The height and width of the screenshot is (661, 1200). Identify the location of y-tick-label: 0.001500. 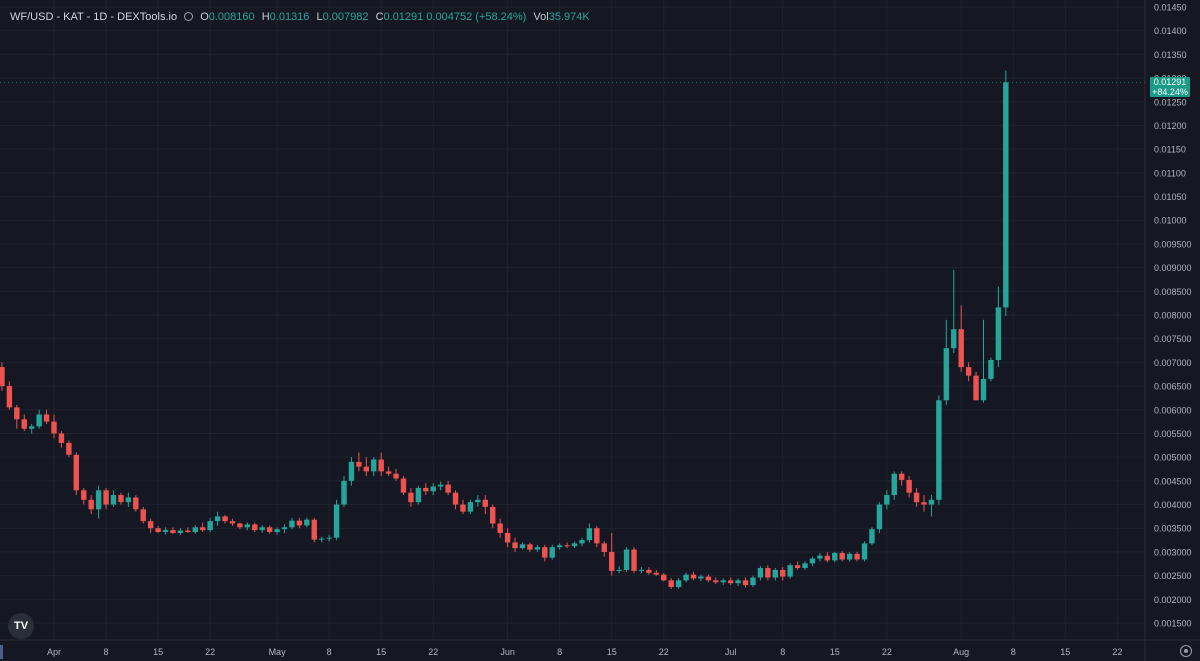
(1173, 624).